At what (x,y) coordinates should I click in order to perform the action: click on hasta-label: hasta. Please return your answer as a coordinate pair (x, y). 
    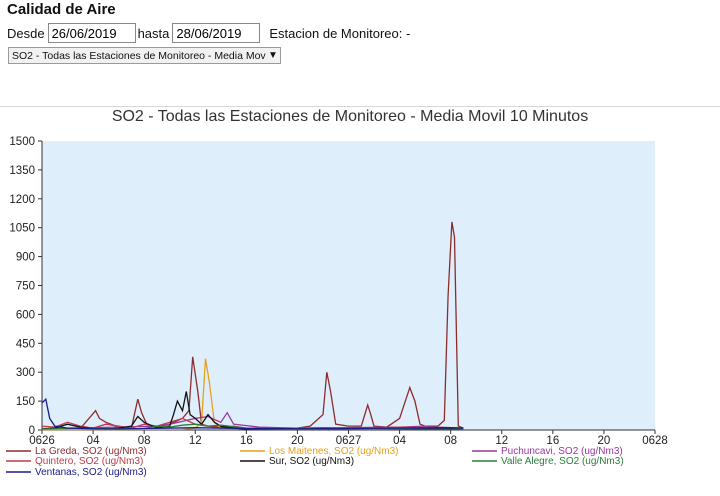
    Looking at the image, I should click on (153, 33).